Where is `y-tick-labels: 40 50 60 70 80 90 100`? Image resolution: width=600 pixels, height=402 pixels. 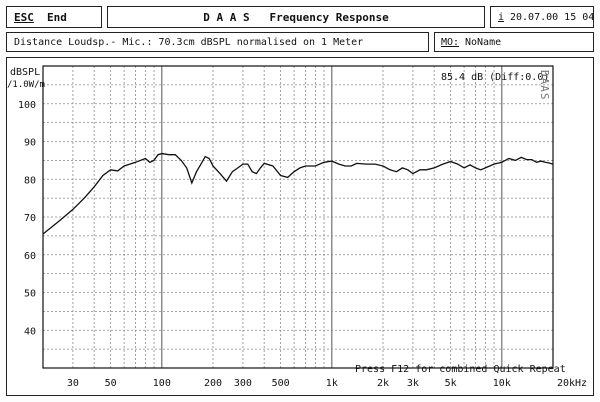 y-tick-labels: 40 50 60 70 80 90 100 is located at coordinates (27, 219).